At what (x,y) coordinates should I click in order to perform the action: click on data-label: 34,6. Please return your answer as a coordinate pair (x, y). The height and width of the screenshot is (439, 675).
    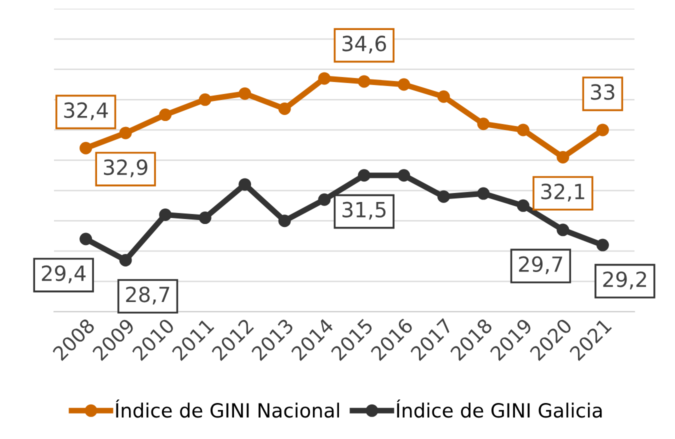
    Looking at the image, I should click on (364, 45).